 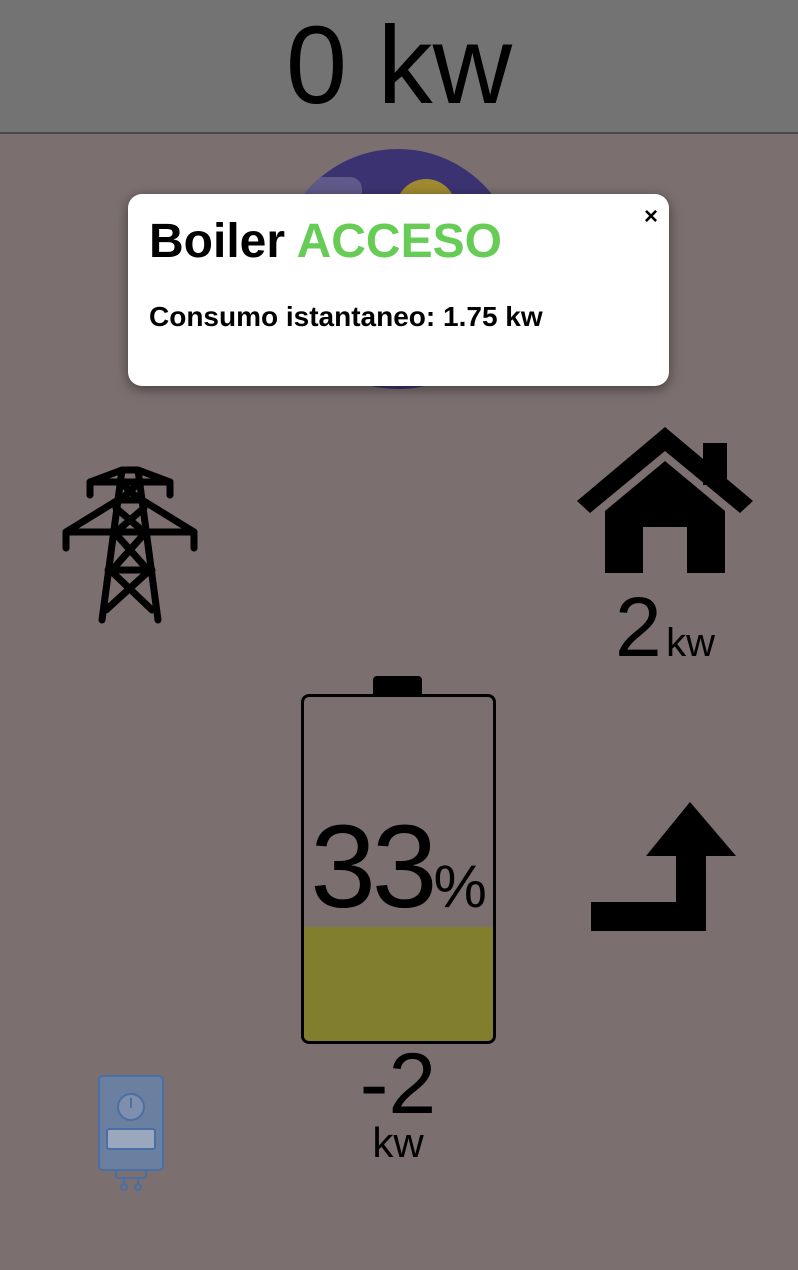 I want to click on battery-charge-unit: %, so click(x=460, y=886).